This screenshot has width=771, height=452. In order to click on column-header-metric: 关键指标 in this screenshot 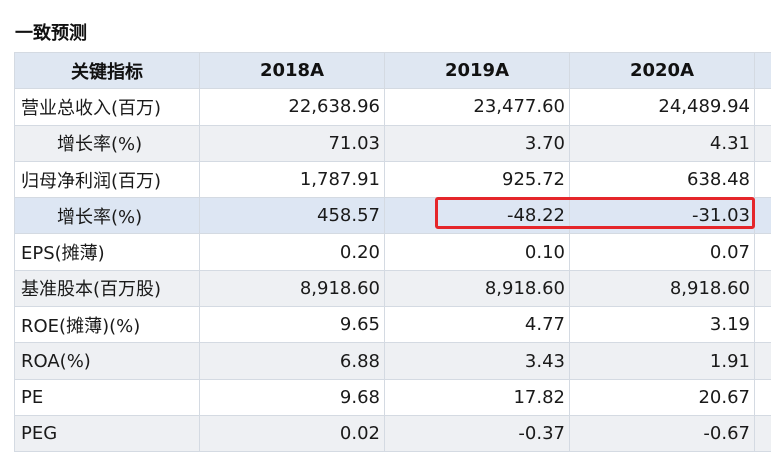, I will do `click(107, 70)`.